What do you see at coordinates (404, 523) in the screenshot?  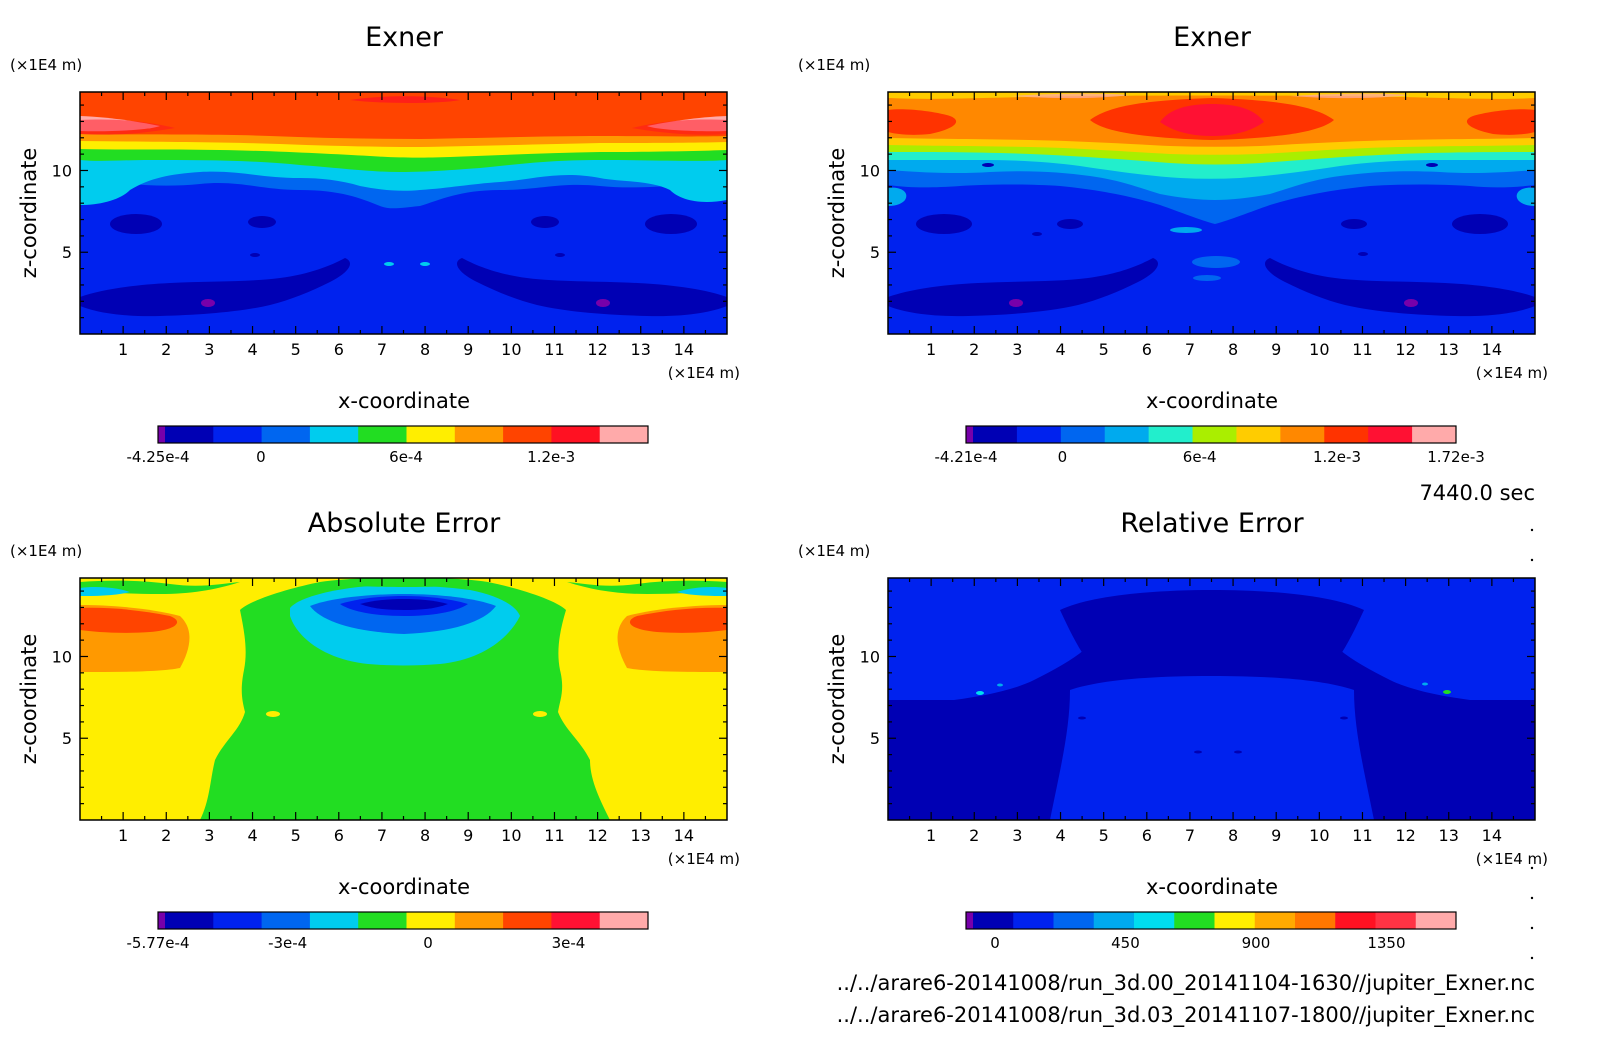 I see `panel-title: Absolute Error` at bounding box center [404, 523].